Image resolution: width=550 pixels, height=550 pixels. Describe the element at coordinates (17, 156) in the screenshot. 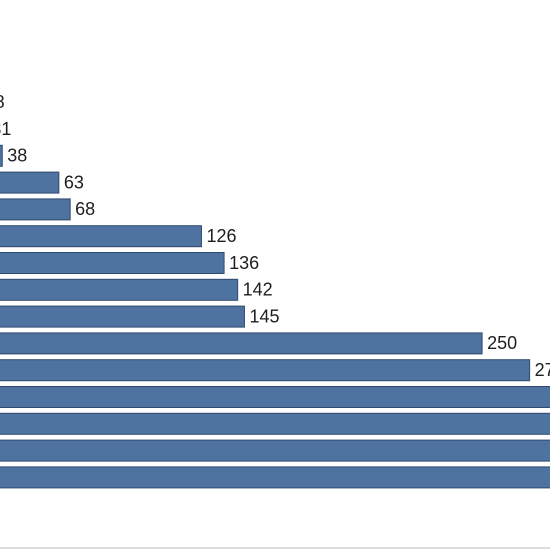

I see `value-label: 38` at that location.